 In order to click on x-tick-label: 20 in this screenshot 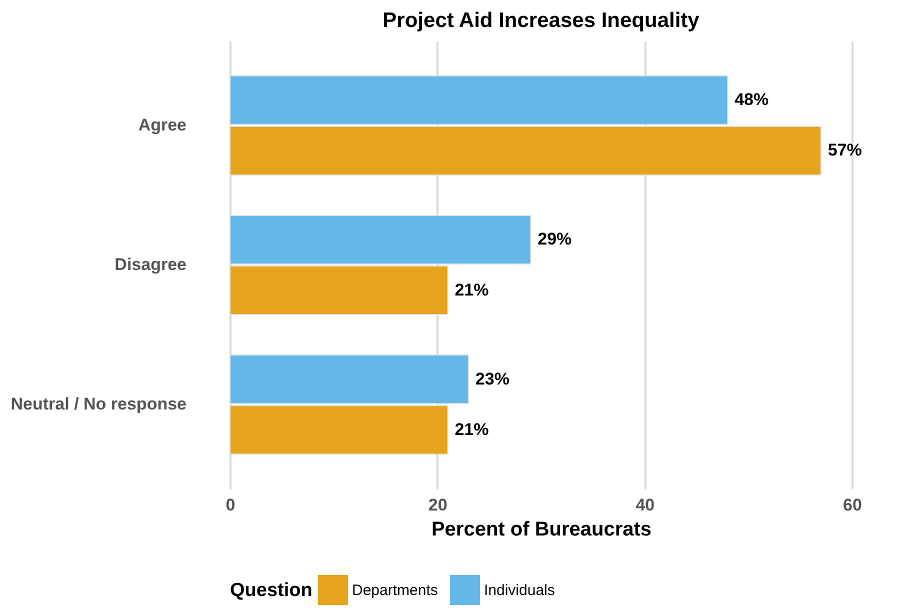, I will do `click(438, 505)`.